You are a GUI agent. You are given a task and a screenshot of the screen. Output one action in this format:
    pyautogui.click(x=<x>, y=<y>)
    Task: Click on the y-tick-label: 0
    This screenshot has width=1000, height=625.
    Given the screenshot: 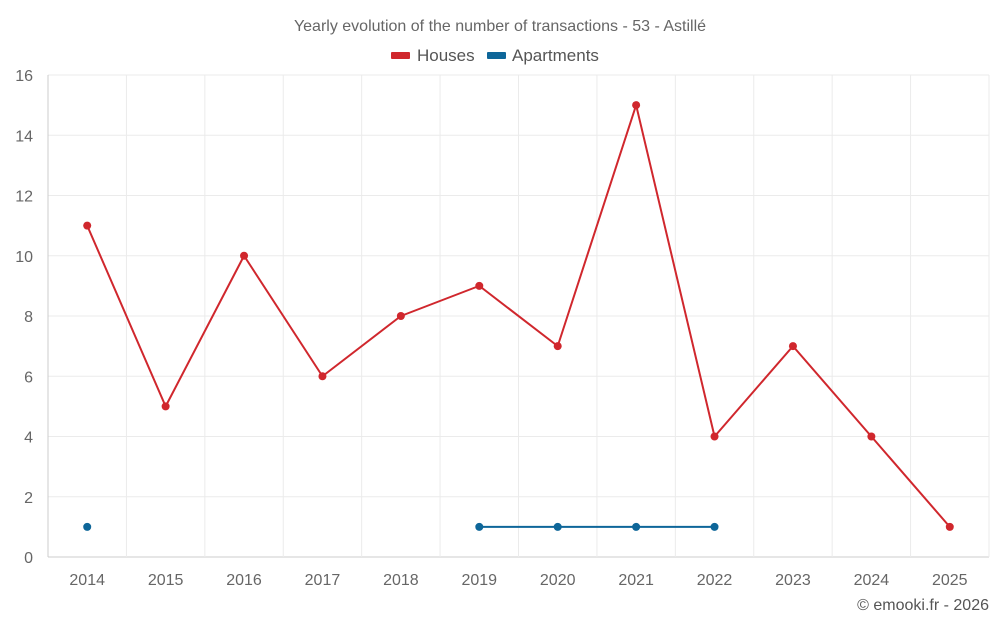 What is the action you would take?
    pyautogui.click(x=28, y=558)
    